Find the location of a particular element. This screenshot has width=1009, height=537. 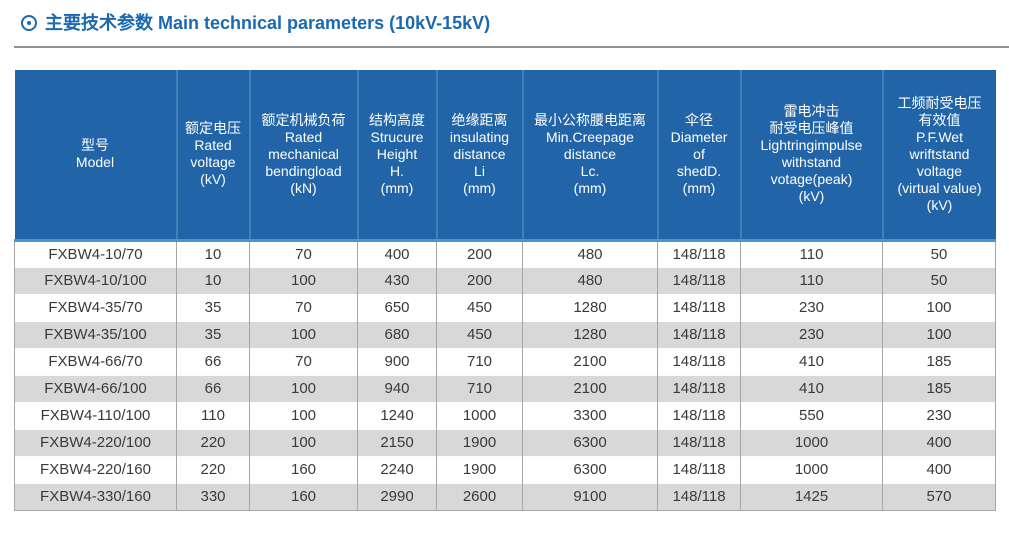

table-row: FXBW4-10/70 10 70 400 200 480 148/118 110 50 is located at coordinates (505, 253).